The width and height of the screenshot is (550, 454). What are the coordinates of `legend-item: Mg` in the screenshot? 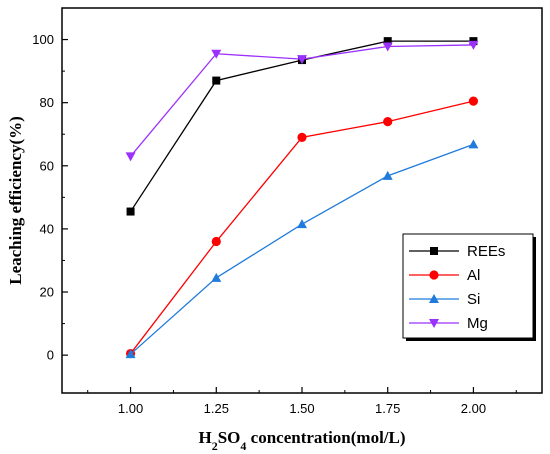 It's located at (448, 323).